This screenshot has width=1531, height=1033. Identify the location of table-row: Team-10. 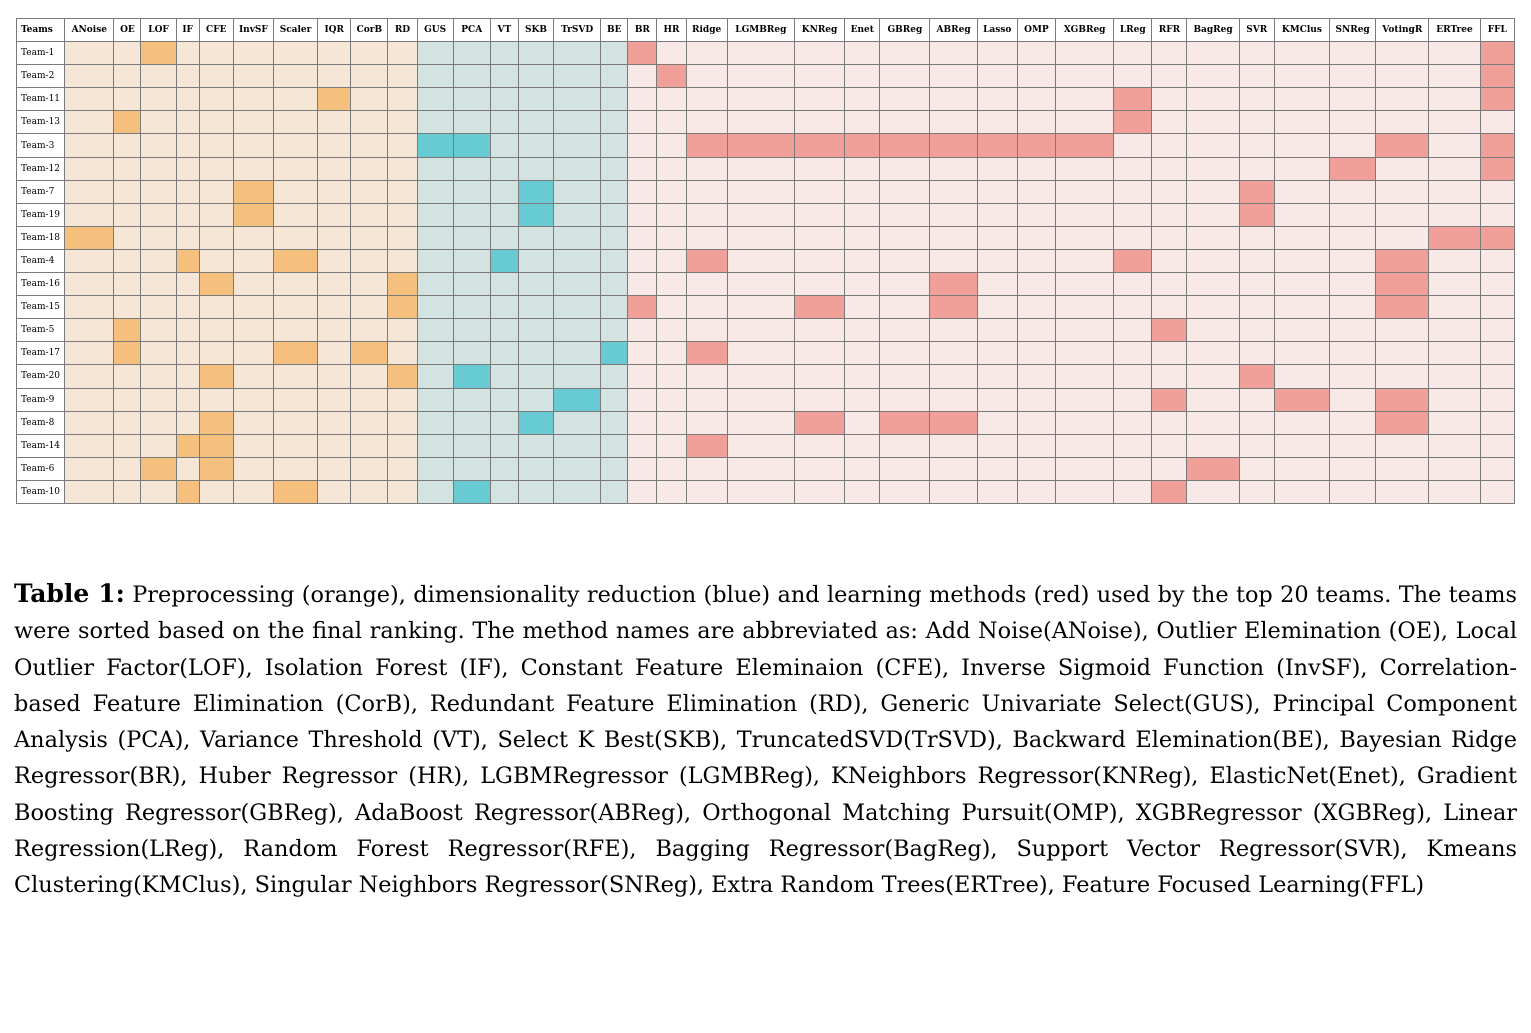
(765, 491).